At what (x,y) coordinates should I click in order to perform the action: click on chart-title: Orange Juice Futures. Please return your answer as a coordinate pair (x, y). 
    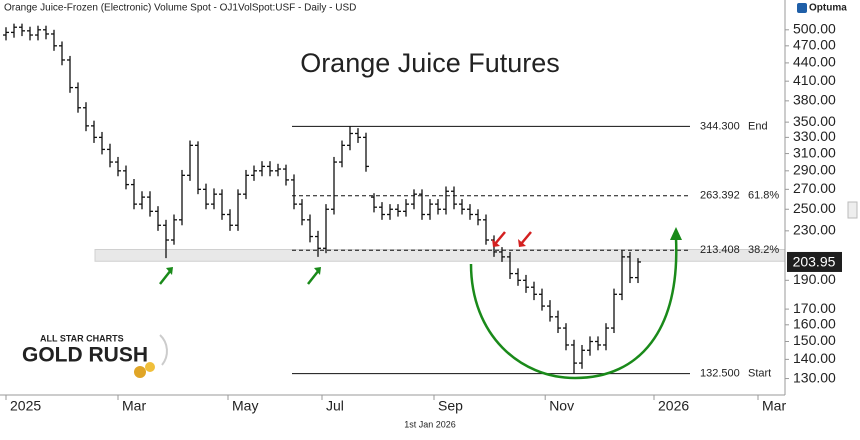
    Looking at the image, I should click on (430, 63).